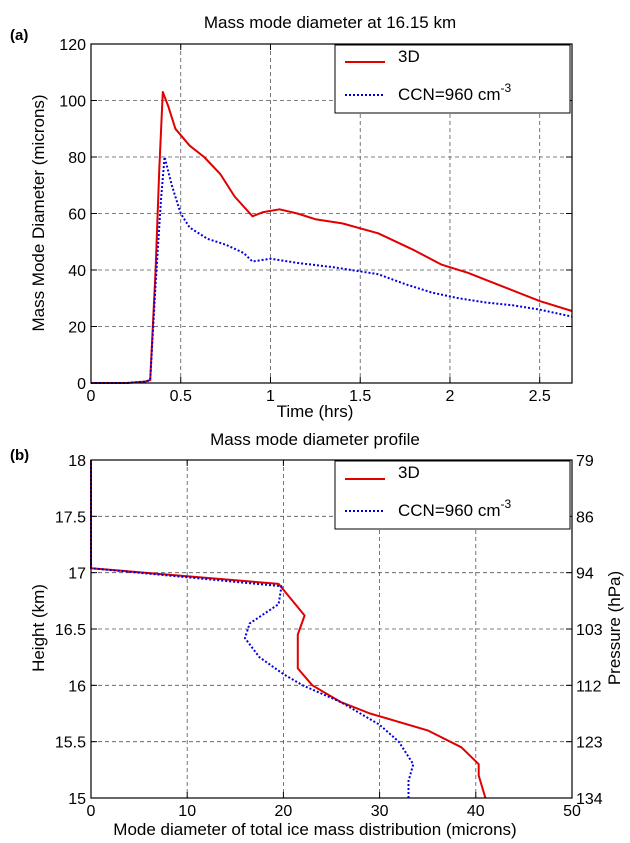 The height and width of the screenshot is (843, 630). What do you see at coordinates (585, 574) in the screenshot?
I see `panel-b-ytick-right-label: 94` at bounding box center [585, 574].